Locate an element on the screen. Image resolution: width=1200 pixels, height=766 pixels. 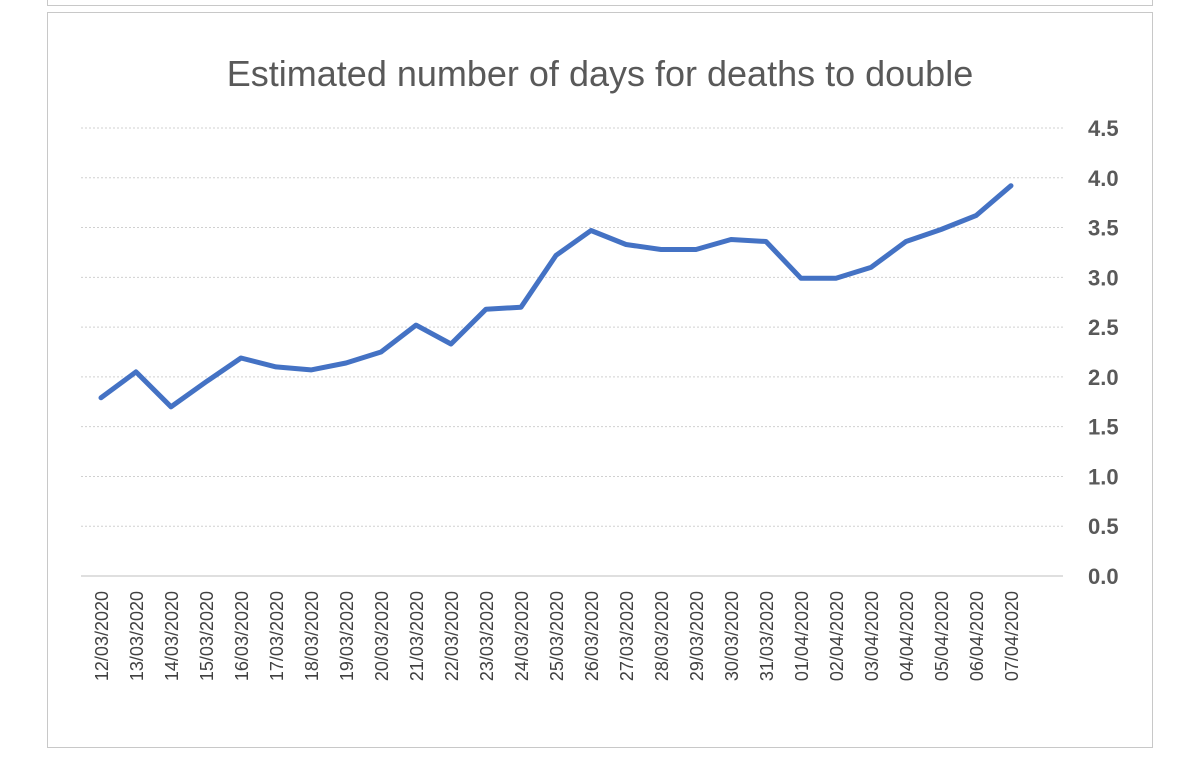
x-tick-label: 25/03/2020 is located at coordinates (557, 636).